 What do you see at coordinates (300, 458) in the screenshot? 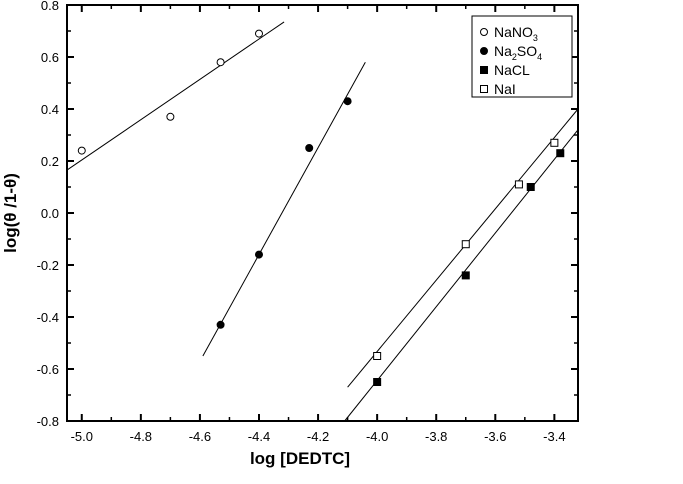
I see `x-axis-label: log [DEDTC]` at bounding box center [300, 458].